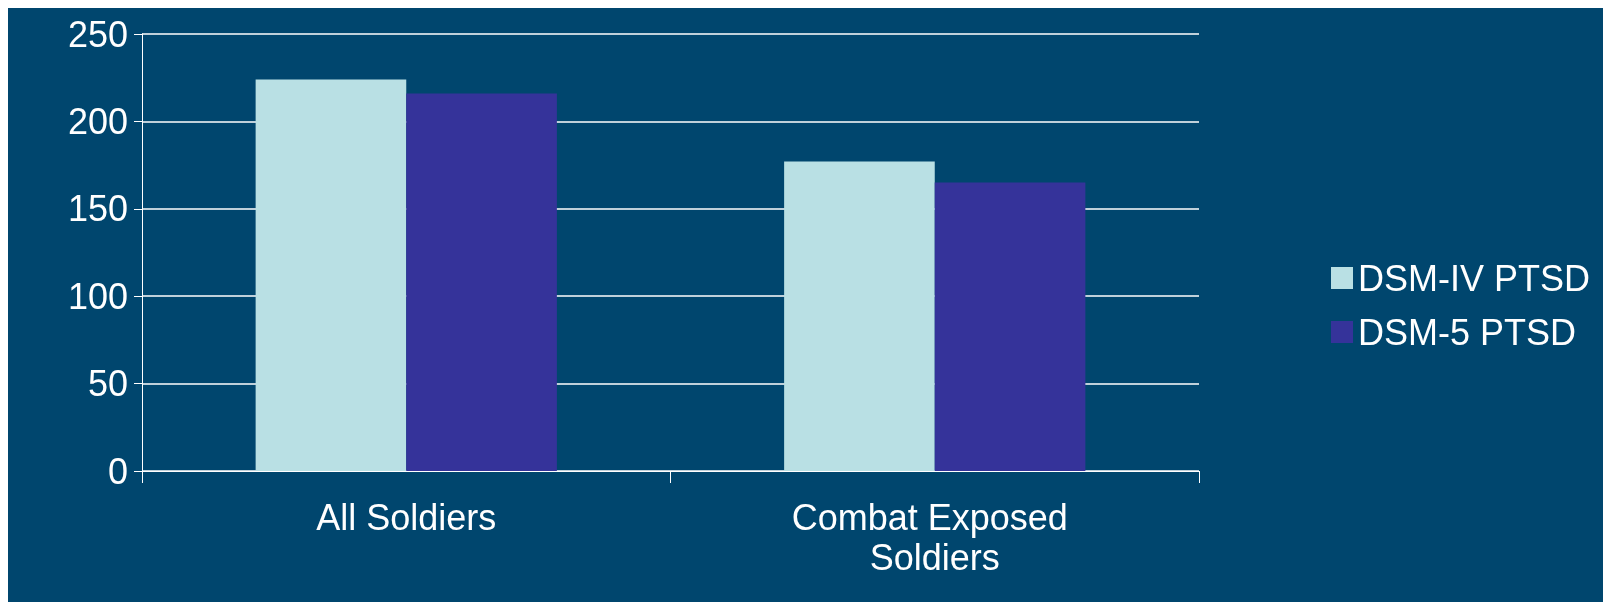 Image resolution: width=1611 pixels, height=610 pixels. What do you see at coordinates (406, 517) in the screenshot?
I see `x-tick-label: All Soldiers` at bounding box center [406, 517].